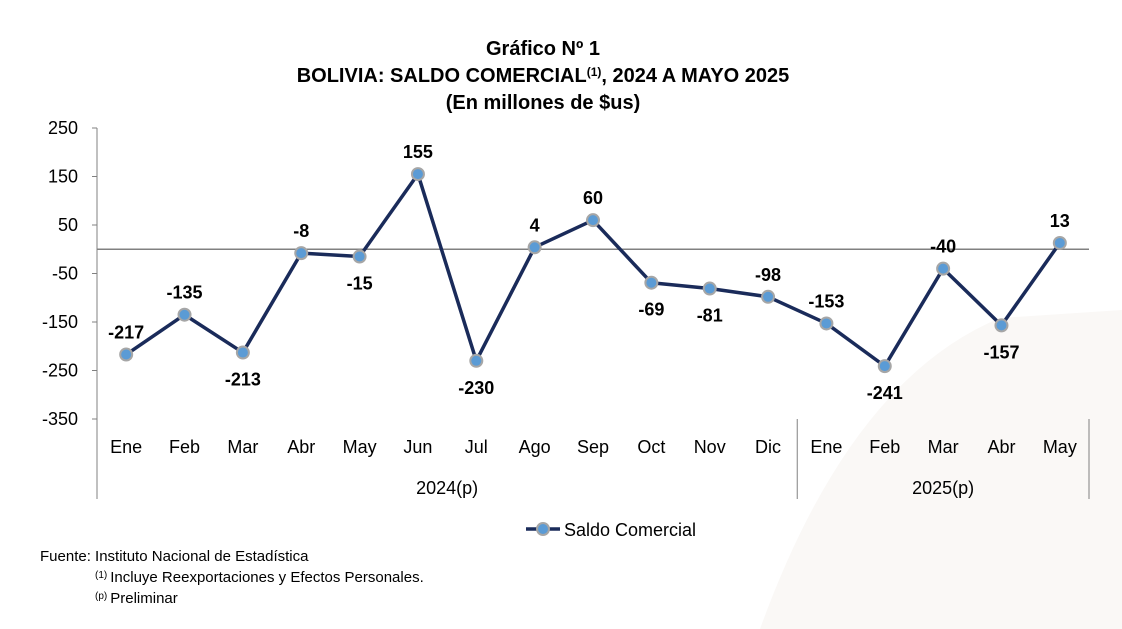 The width and height of the screenshot is (1122, 629). Describe the element at coordinates (695, 76) in the screenshot. I see `title-line2-tail: , 2024 A MAYO 2025` at that location.